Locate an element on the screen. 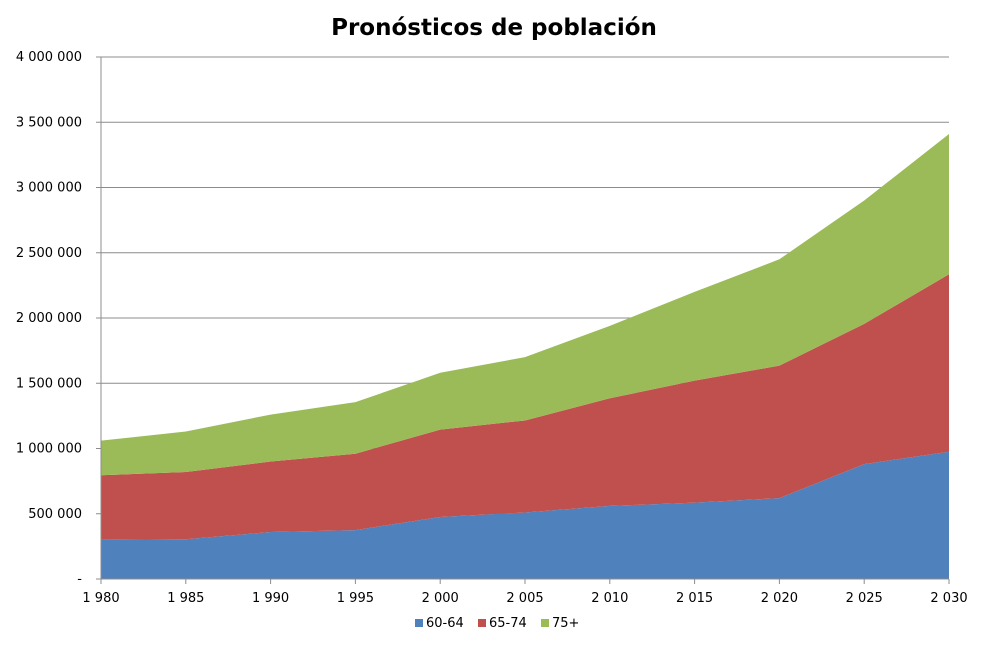 This screenshot has width=989, height=647. x-tick-label: 2 020 is located at coordinates (779, 598).